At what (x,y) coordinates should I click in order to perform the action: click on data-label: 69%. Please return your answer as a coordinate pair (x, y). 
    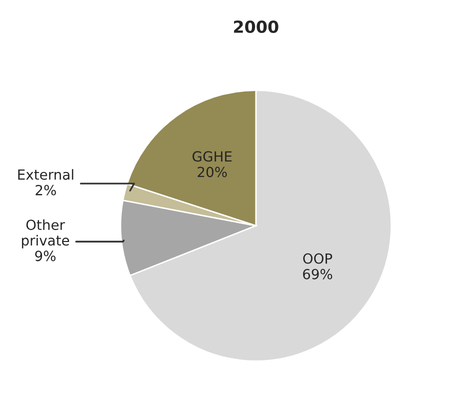
    Looking at the image, I should click on (317, 274).